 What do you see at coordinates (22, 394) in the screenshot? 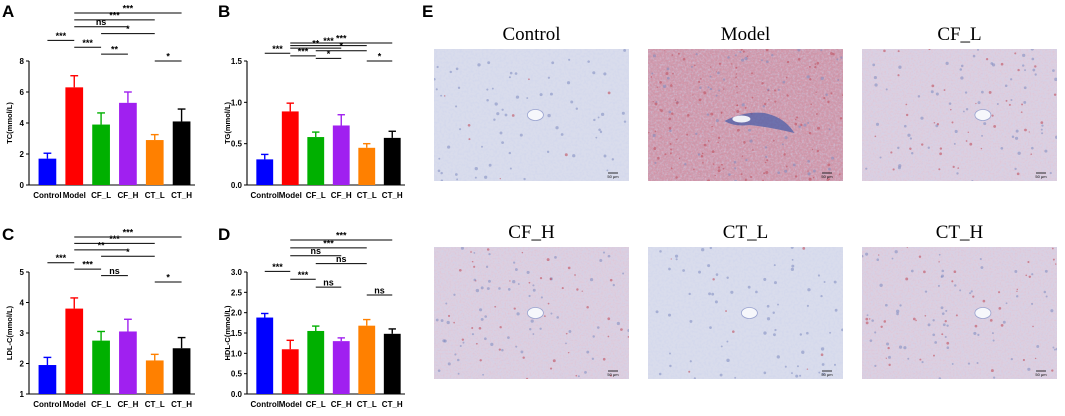
I see `y-tick-label: 1` at bounding box center [22, 394].